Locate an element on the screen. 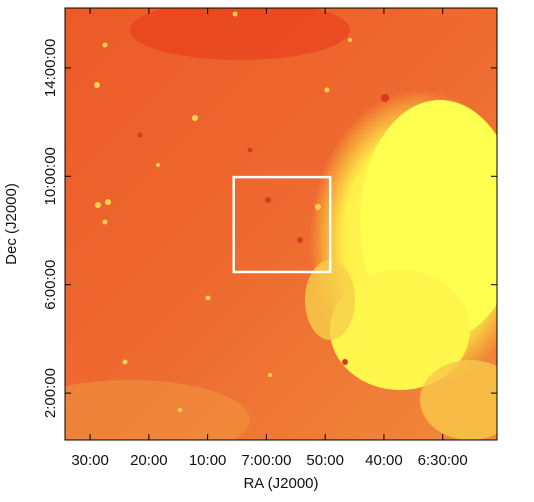 The image size is (534, 502). y-tick-label: 6:00:00 is located at coordinates (50, 285).